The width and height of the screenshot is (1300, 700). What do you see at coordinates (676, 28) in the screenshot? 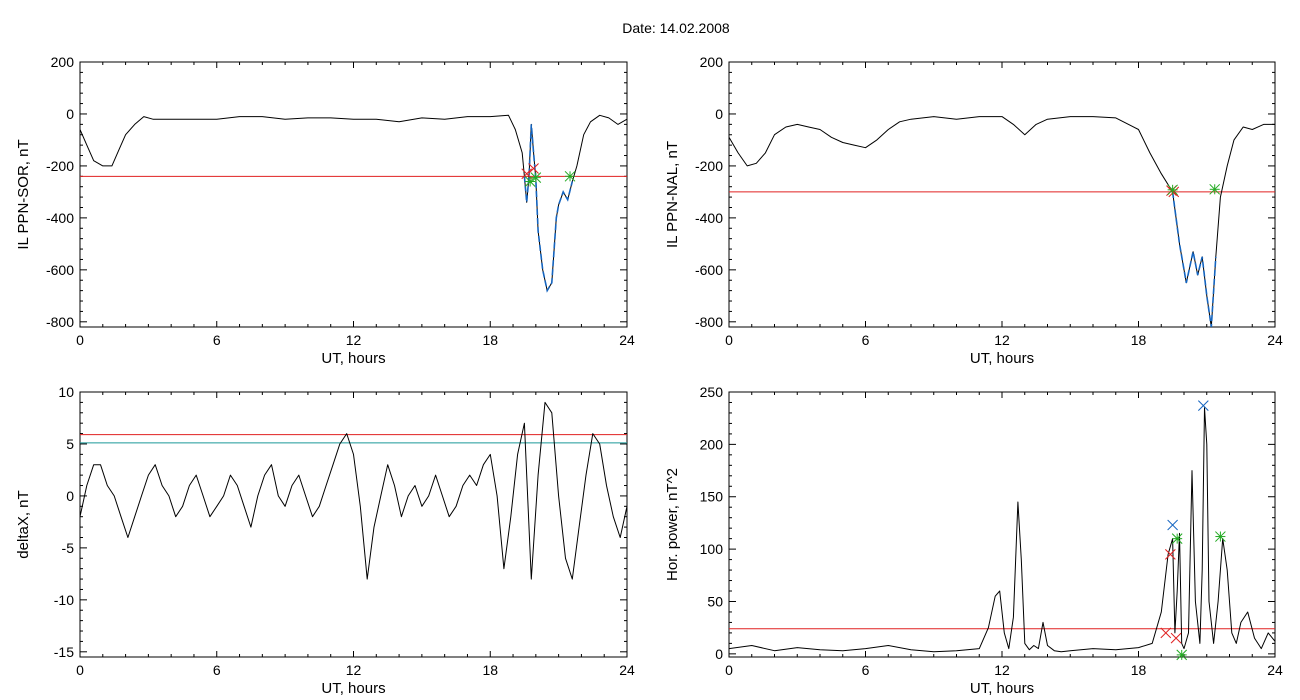
I see `figure-title: Date: 14.02.2008` at bounding box center [676, 28].